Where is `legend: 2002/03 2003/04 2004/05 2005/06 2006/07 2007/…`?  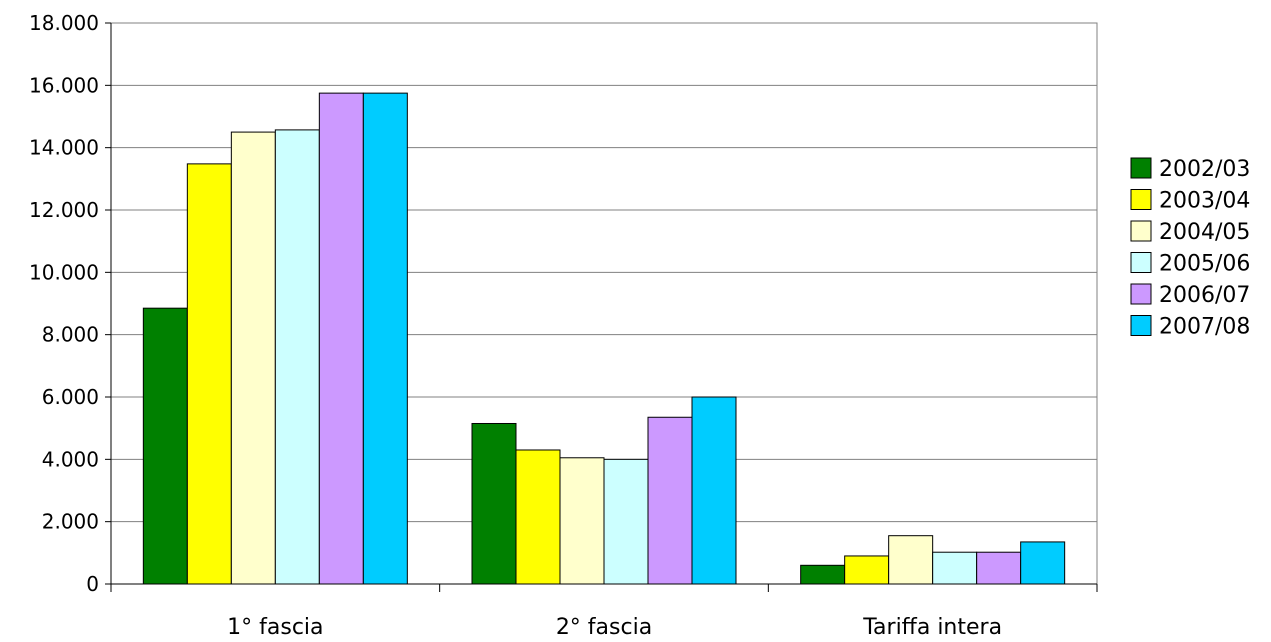
legend: 2002/03 2003/04 2004/05 2005/06 2006/07 2007/… is located at coordinates (1190, 248).